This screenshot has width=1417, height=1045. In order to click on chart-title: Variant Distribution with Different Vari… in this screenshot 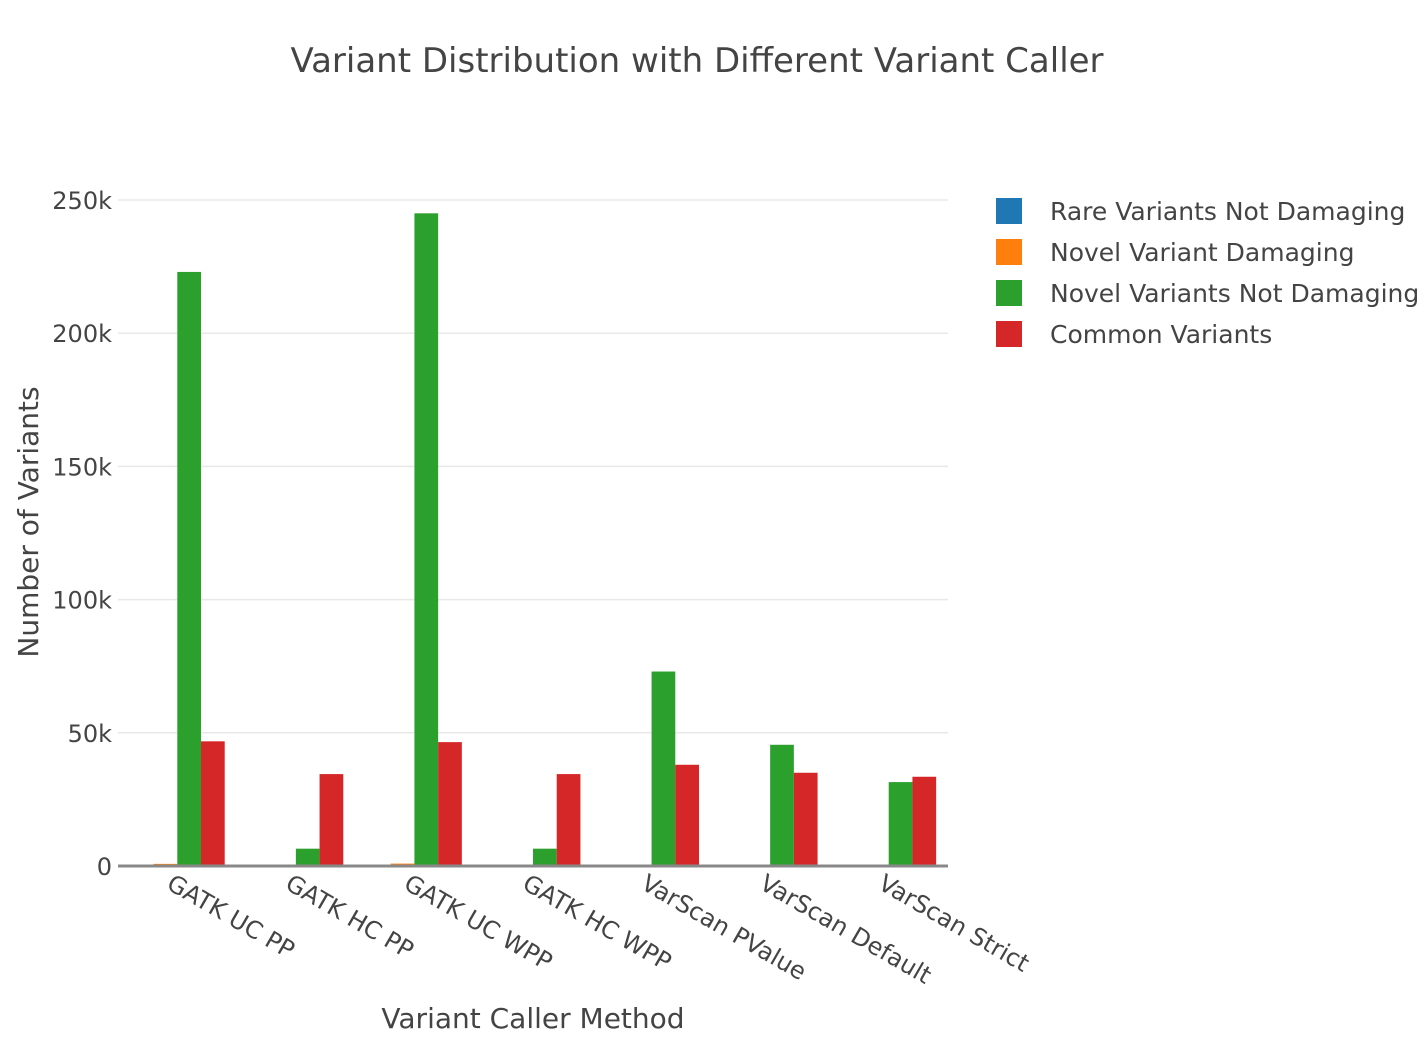, I will do `click(696, 61)`.